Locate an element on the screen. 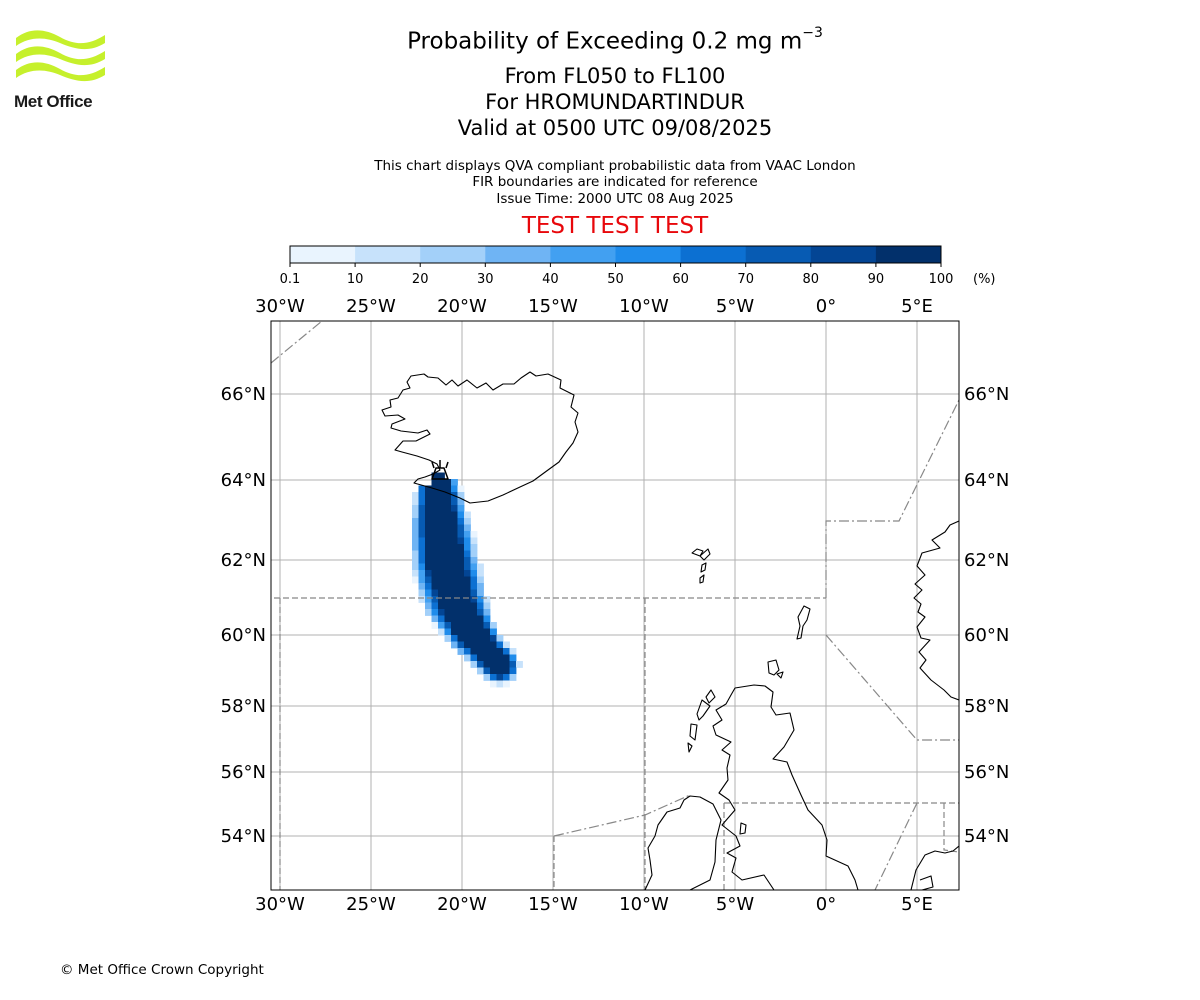 The width and height of the screenshot is (1200, 1000). lon-label-bottom: 20°W is located at coordinates (462, 904).